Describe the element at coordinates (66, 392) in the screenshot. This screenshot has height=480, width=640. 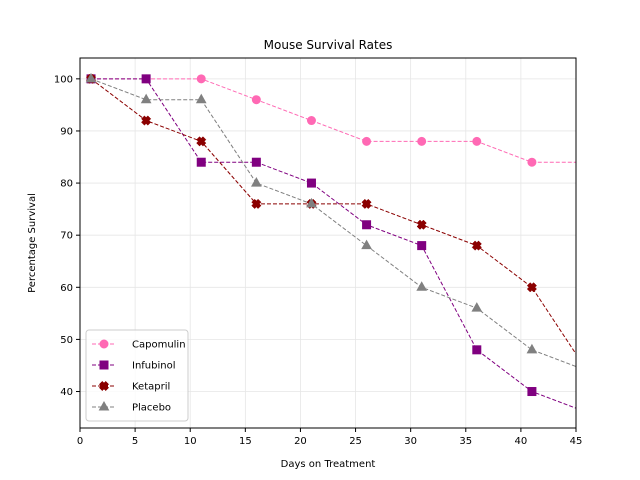
I see `y-tick-label: 40` at that location.